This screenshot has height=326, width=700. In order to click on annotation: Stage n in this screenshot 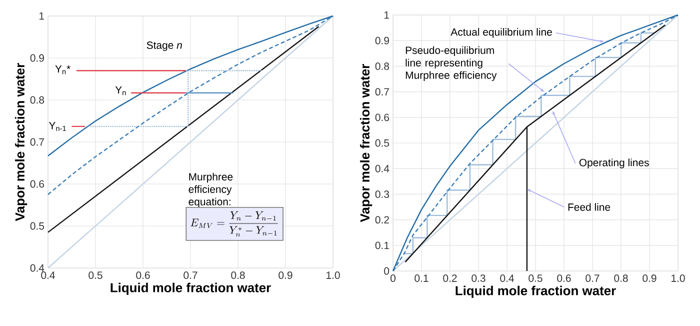, I will do `click(164, 46)`.